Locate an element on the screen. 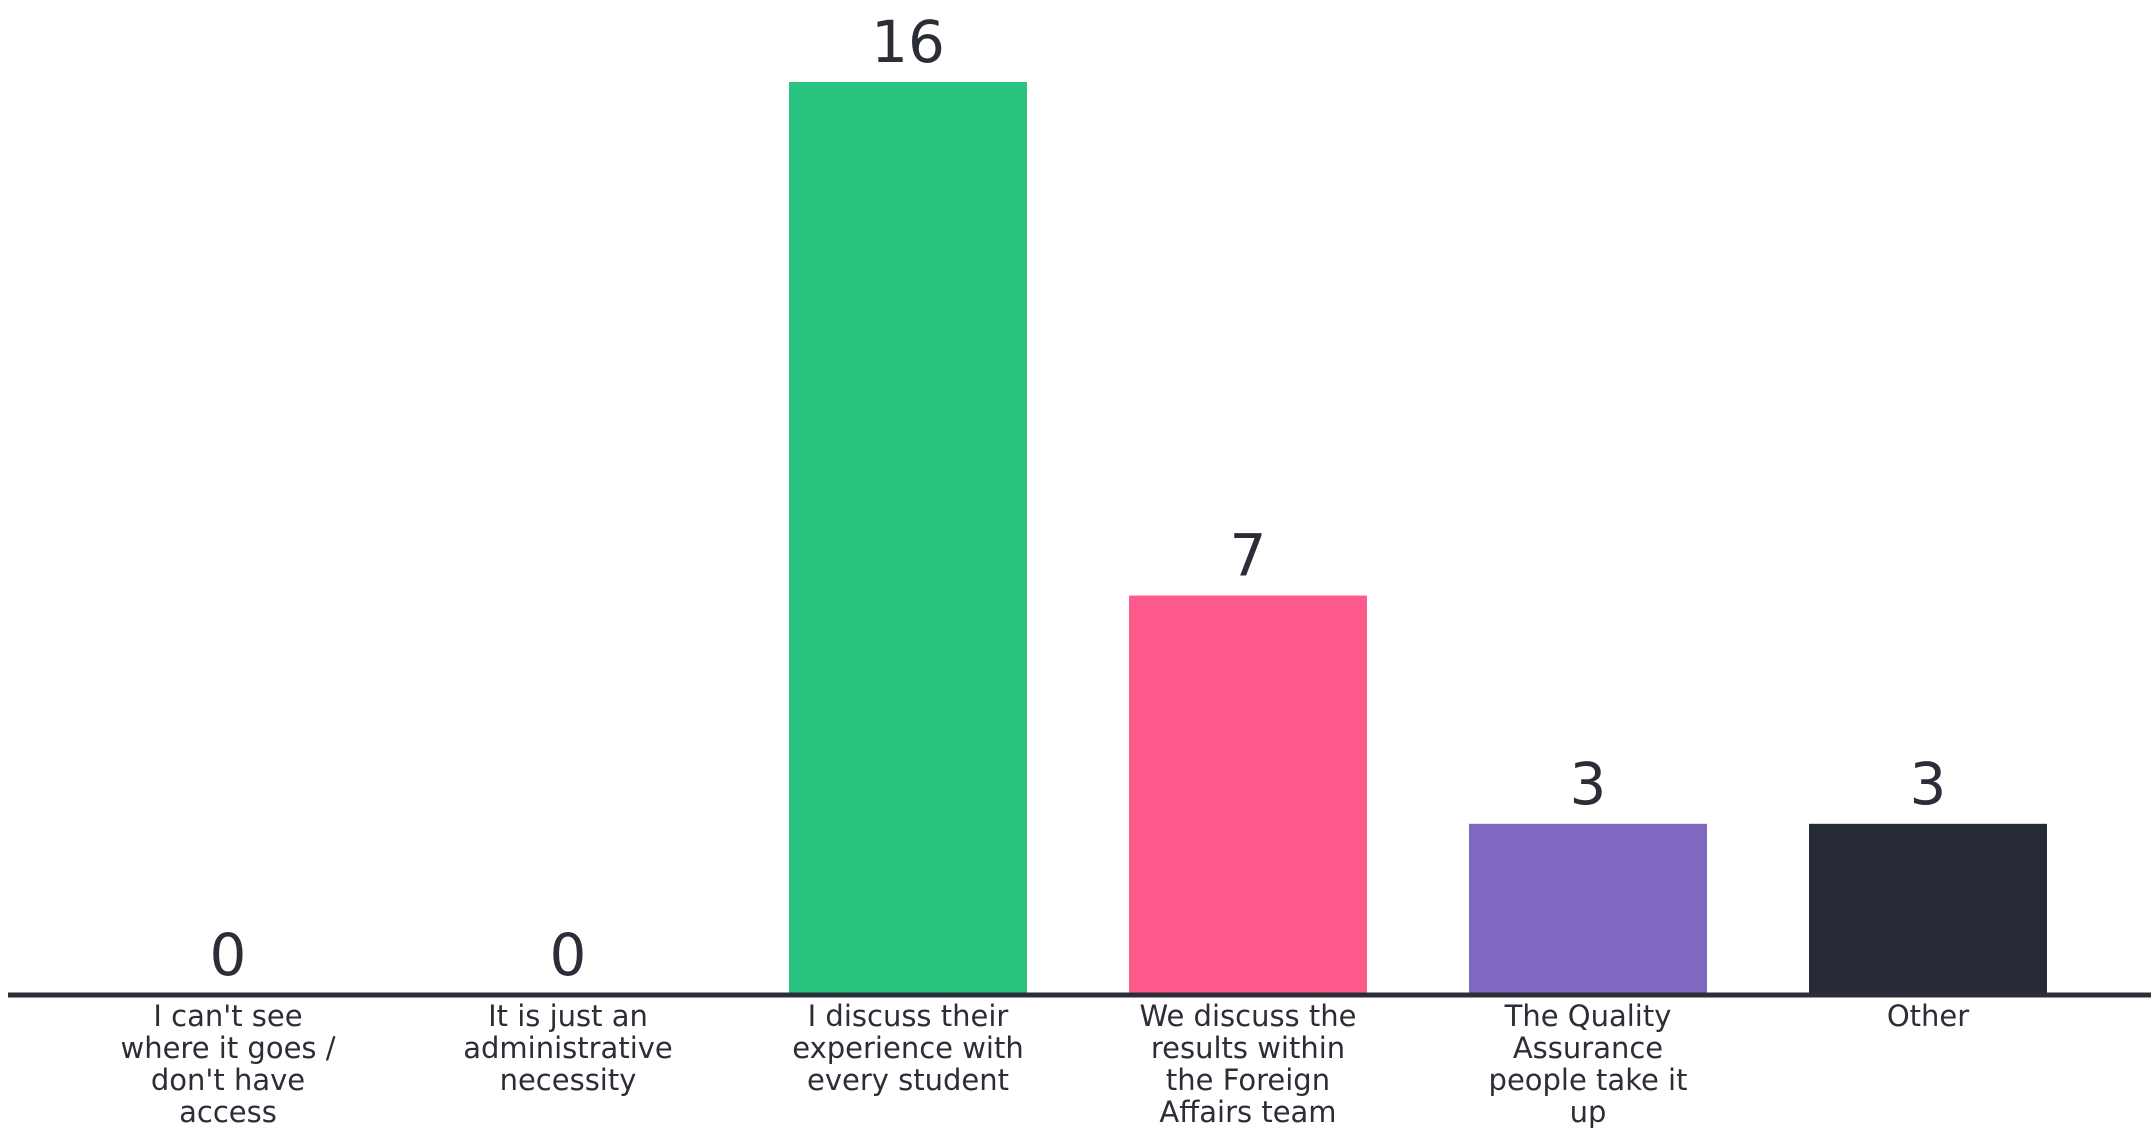 The width and height of the screenshot is (2151, 1133). x-tick-label-line: administrative is located at coordinates (568, 1048).